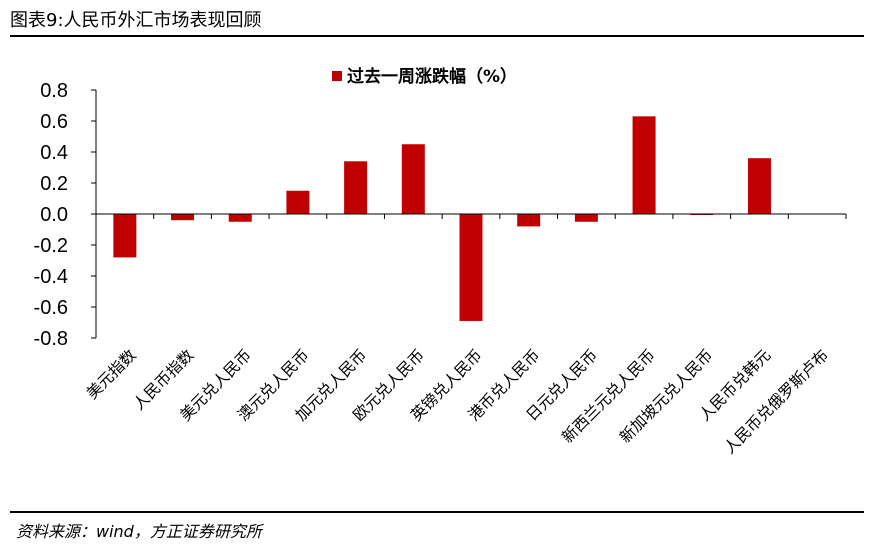 The image size is (874, 547). I want to click on x-tick-label: 人民币兑俄罗斯卢布, so click(776, 401).